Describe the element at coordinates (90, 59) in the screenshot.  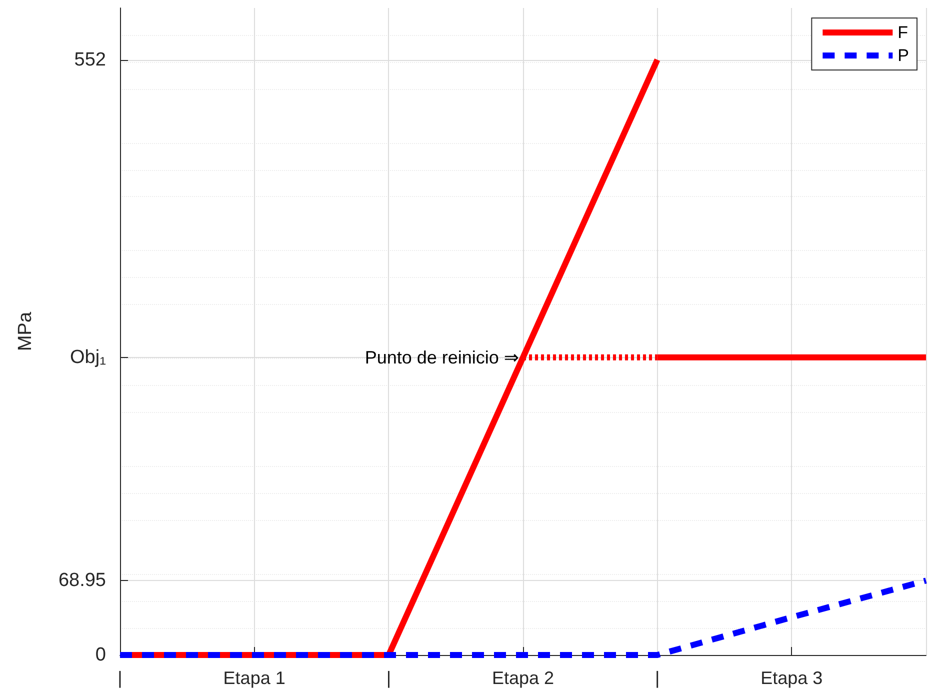
I see `y-tick-label: 552` at that location.